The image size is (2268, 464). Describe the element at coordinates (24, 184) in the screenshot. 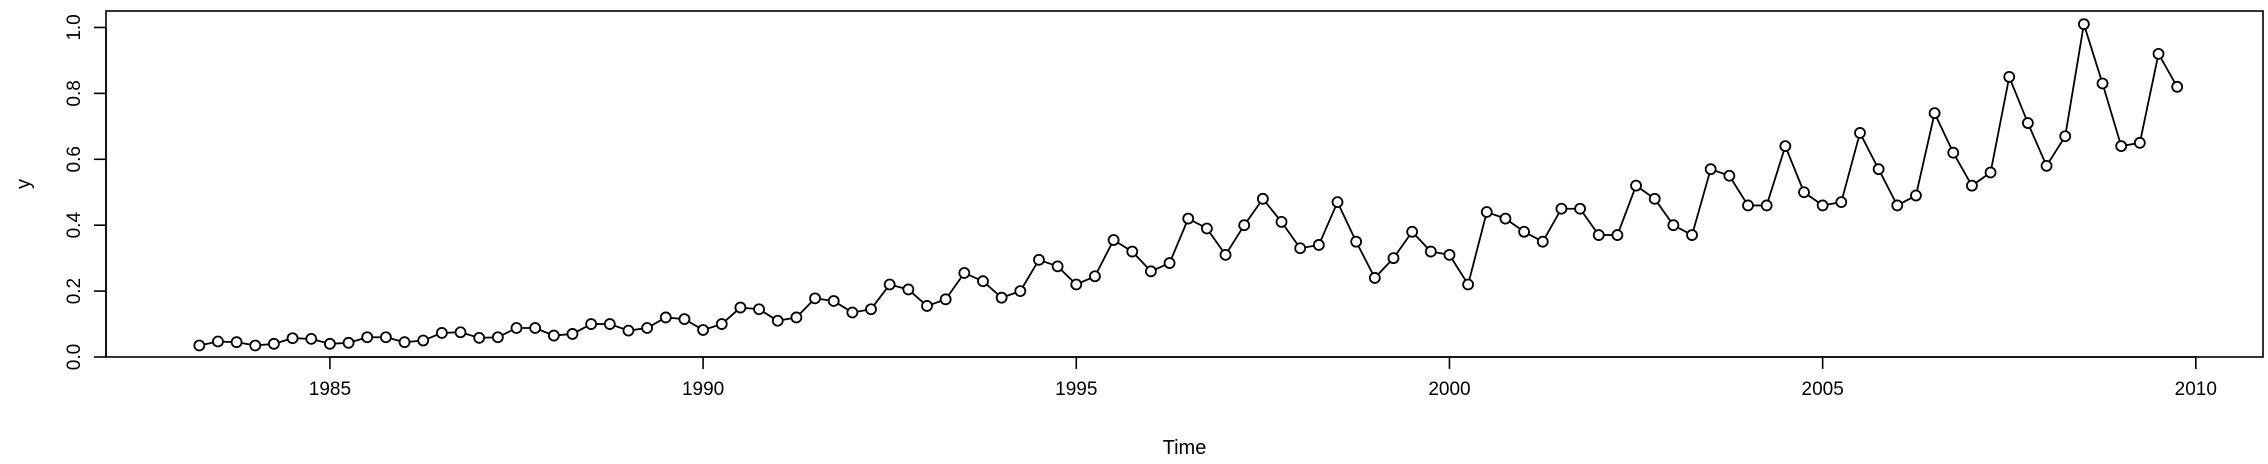

I see `y-axis-label: y` at that location.